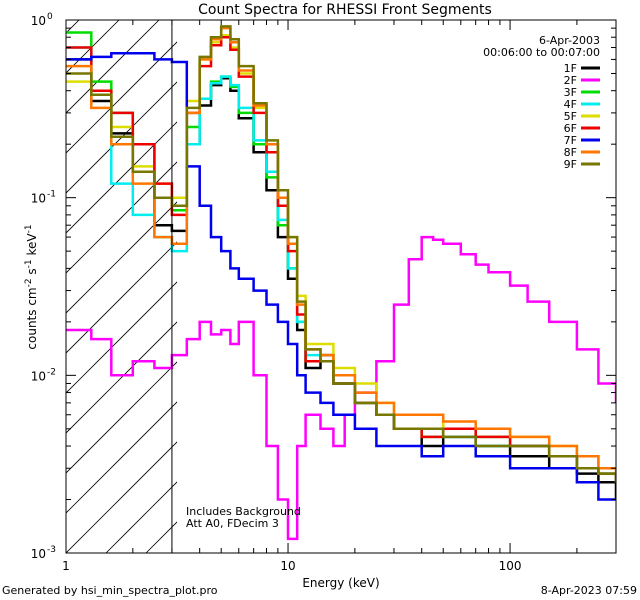 Image resolution: width=640 pixels, height=600 pixels. I want to click on chart-title: Count Spectra for RHESSI Front Segments, so click(345, 10).